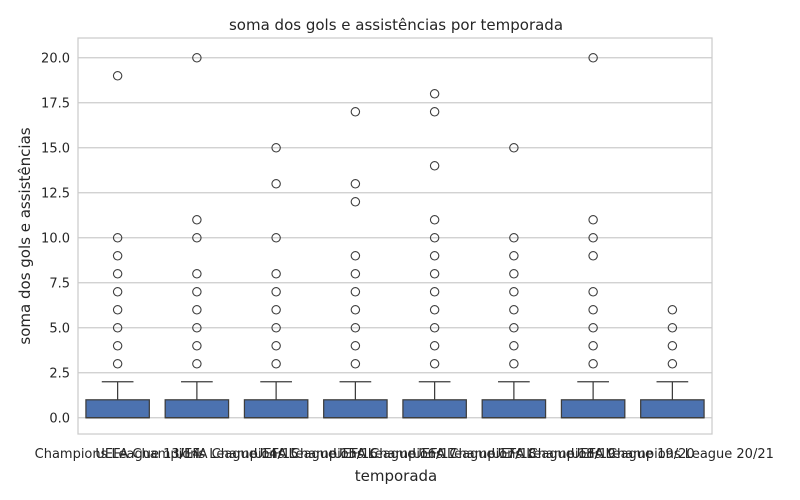  I want to click on x-axis-title: temporada, so click(396, 476).